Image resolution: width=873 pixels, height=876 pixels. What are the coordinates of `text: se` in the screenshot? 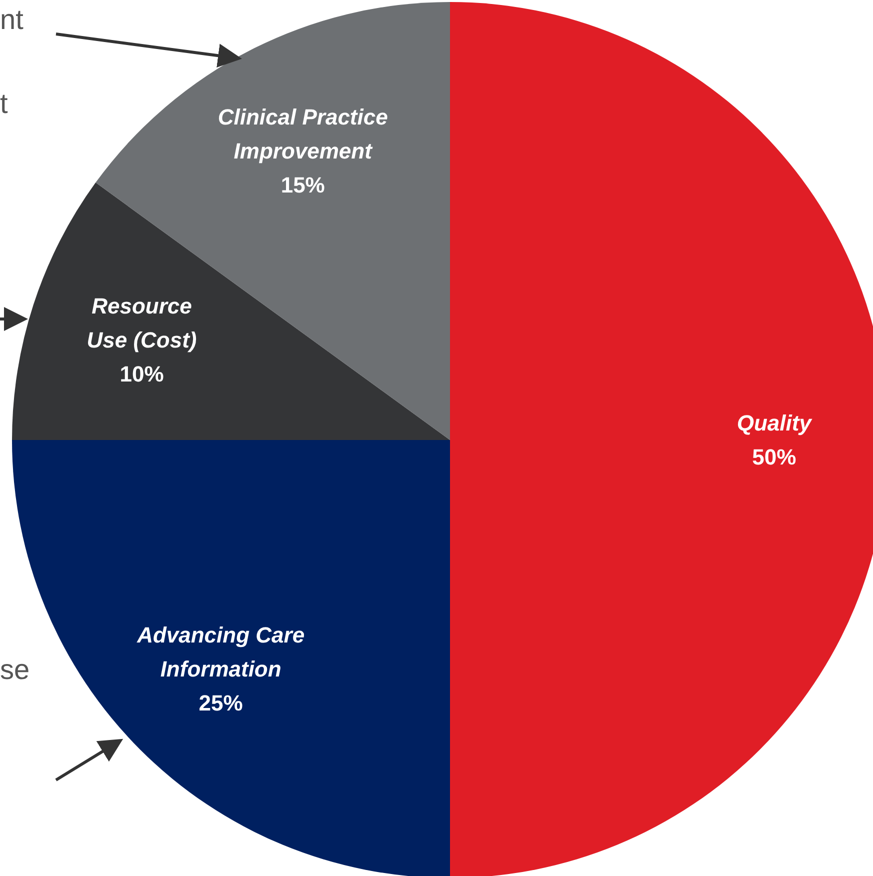 It's located at (15, 670).